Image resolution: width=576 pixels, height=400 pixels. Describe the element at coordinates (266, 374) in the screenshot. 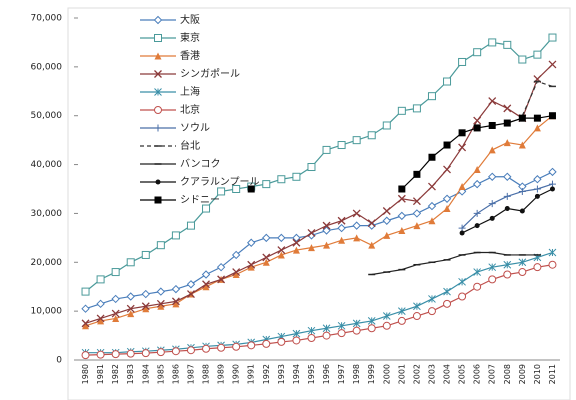

I see `x-tick-label: 1992` at that location.